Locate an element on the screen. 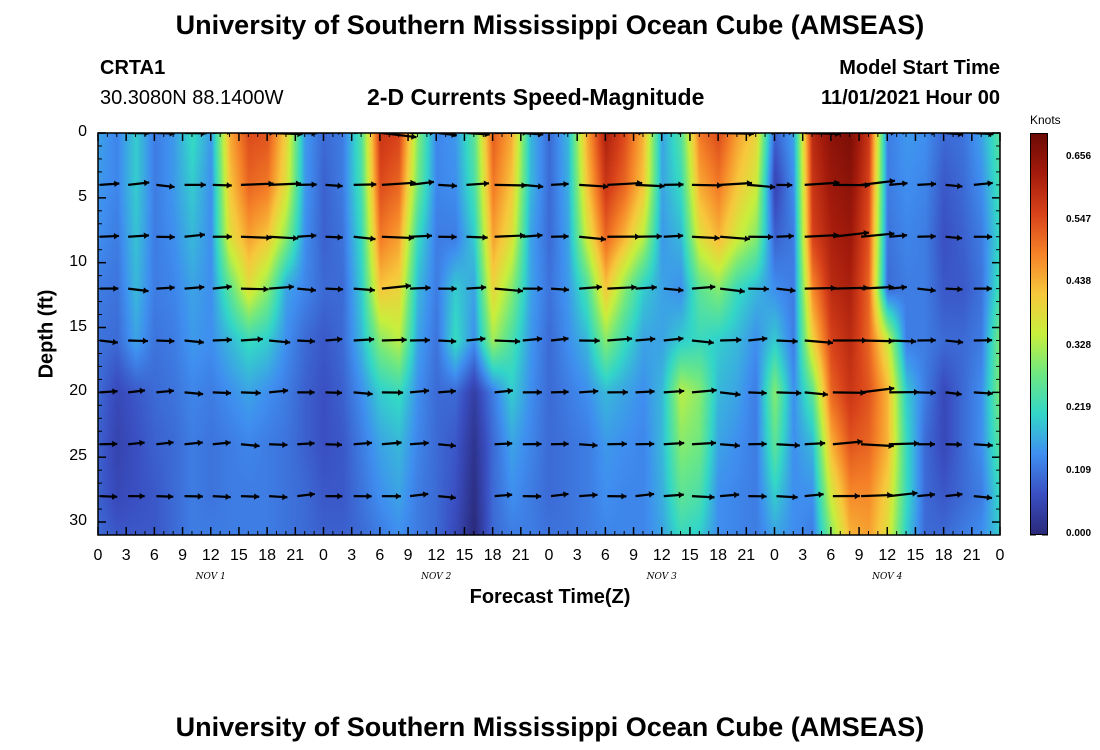  y-tick-label: 25 is located at coordinates (78, 456).